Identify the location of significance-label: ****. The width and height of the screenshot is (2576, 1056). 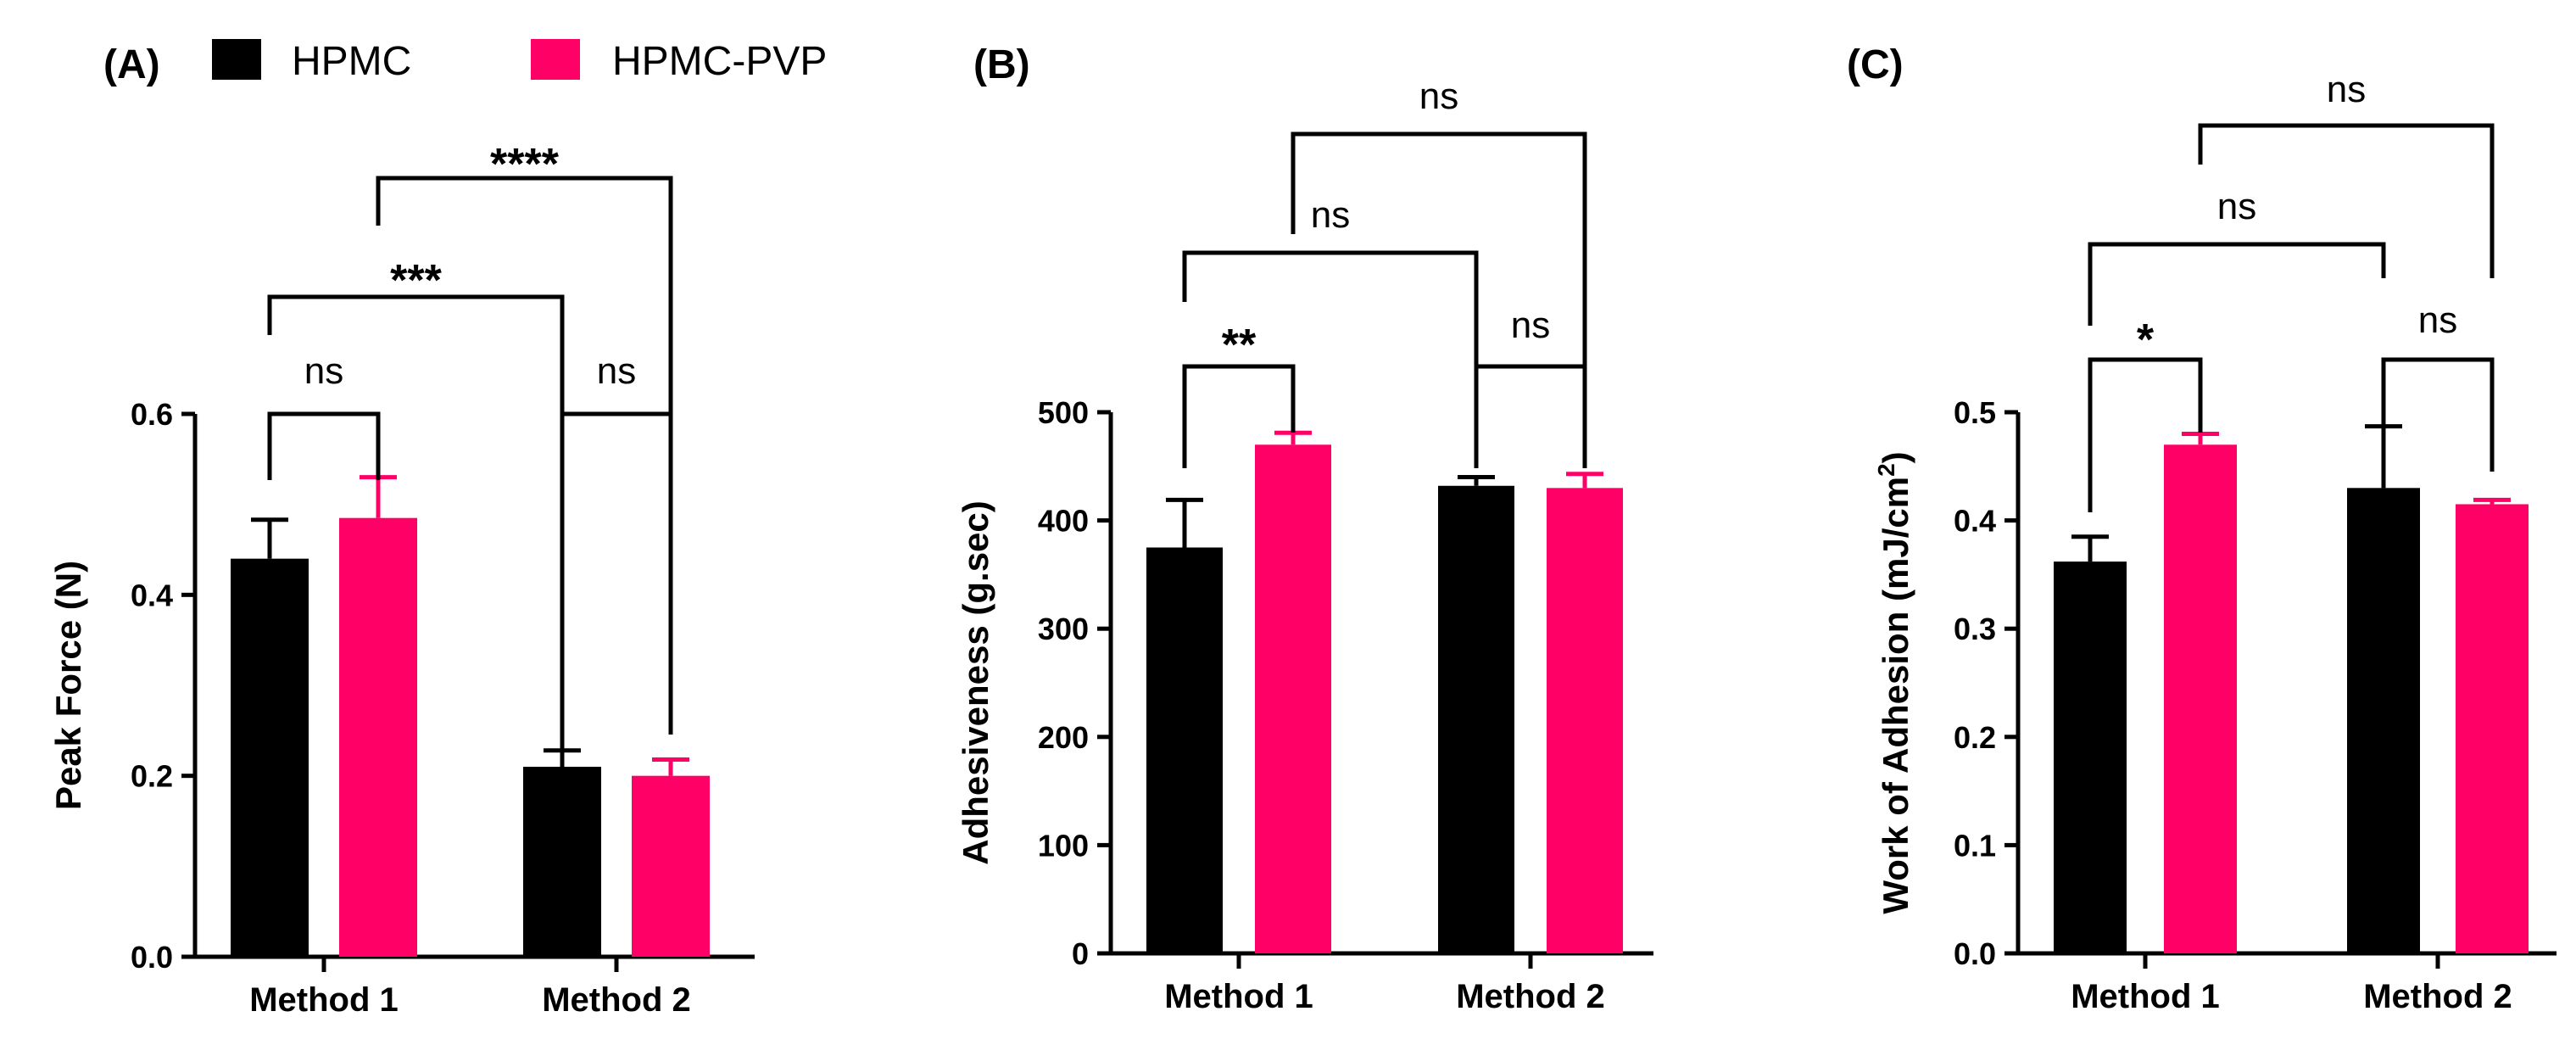
(525, 164).